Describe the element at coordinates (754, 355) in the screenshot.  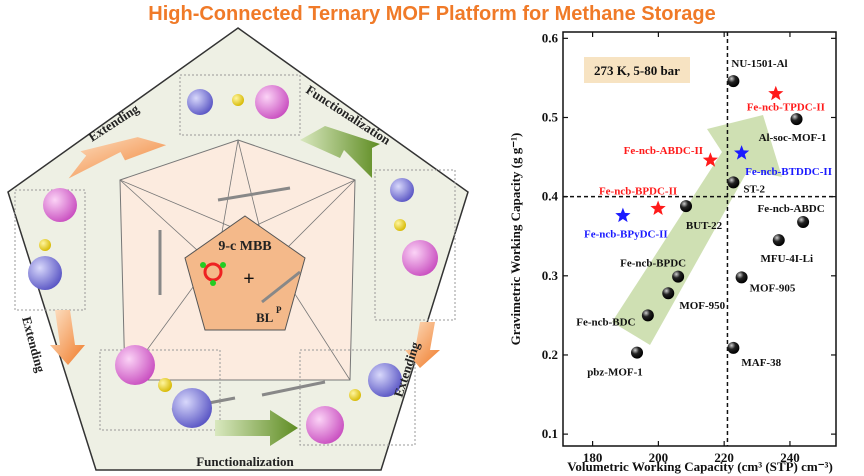
I see `data-point: MAF-38` at that location.